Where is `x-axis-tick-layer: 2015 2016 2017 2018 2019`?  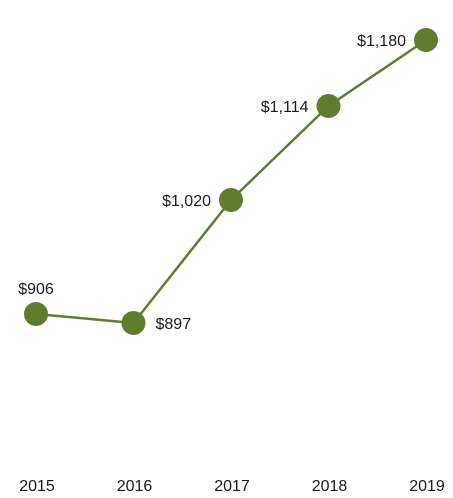 x-axis-tick-layer: 2015 2016 2017 2018 2019 is located at coordinates (232, 486).